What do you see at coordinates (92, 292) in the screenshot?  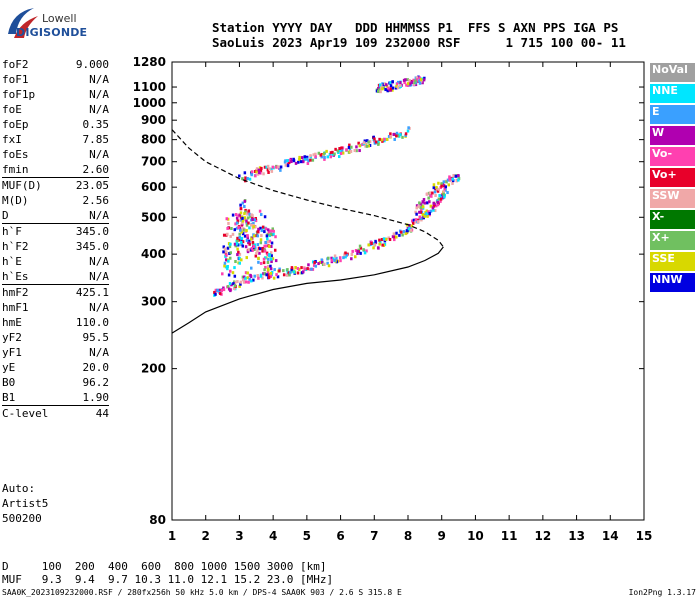 I see `param-value: 425.1` at bounding box center [92, 292].